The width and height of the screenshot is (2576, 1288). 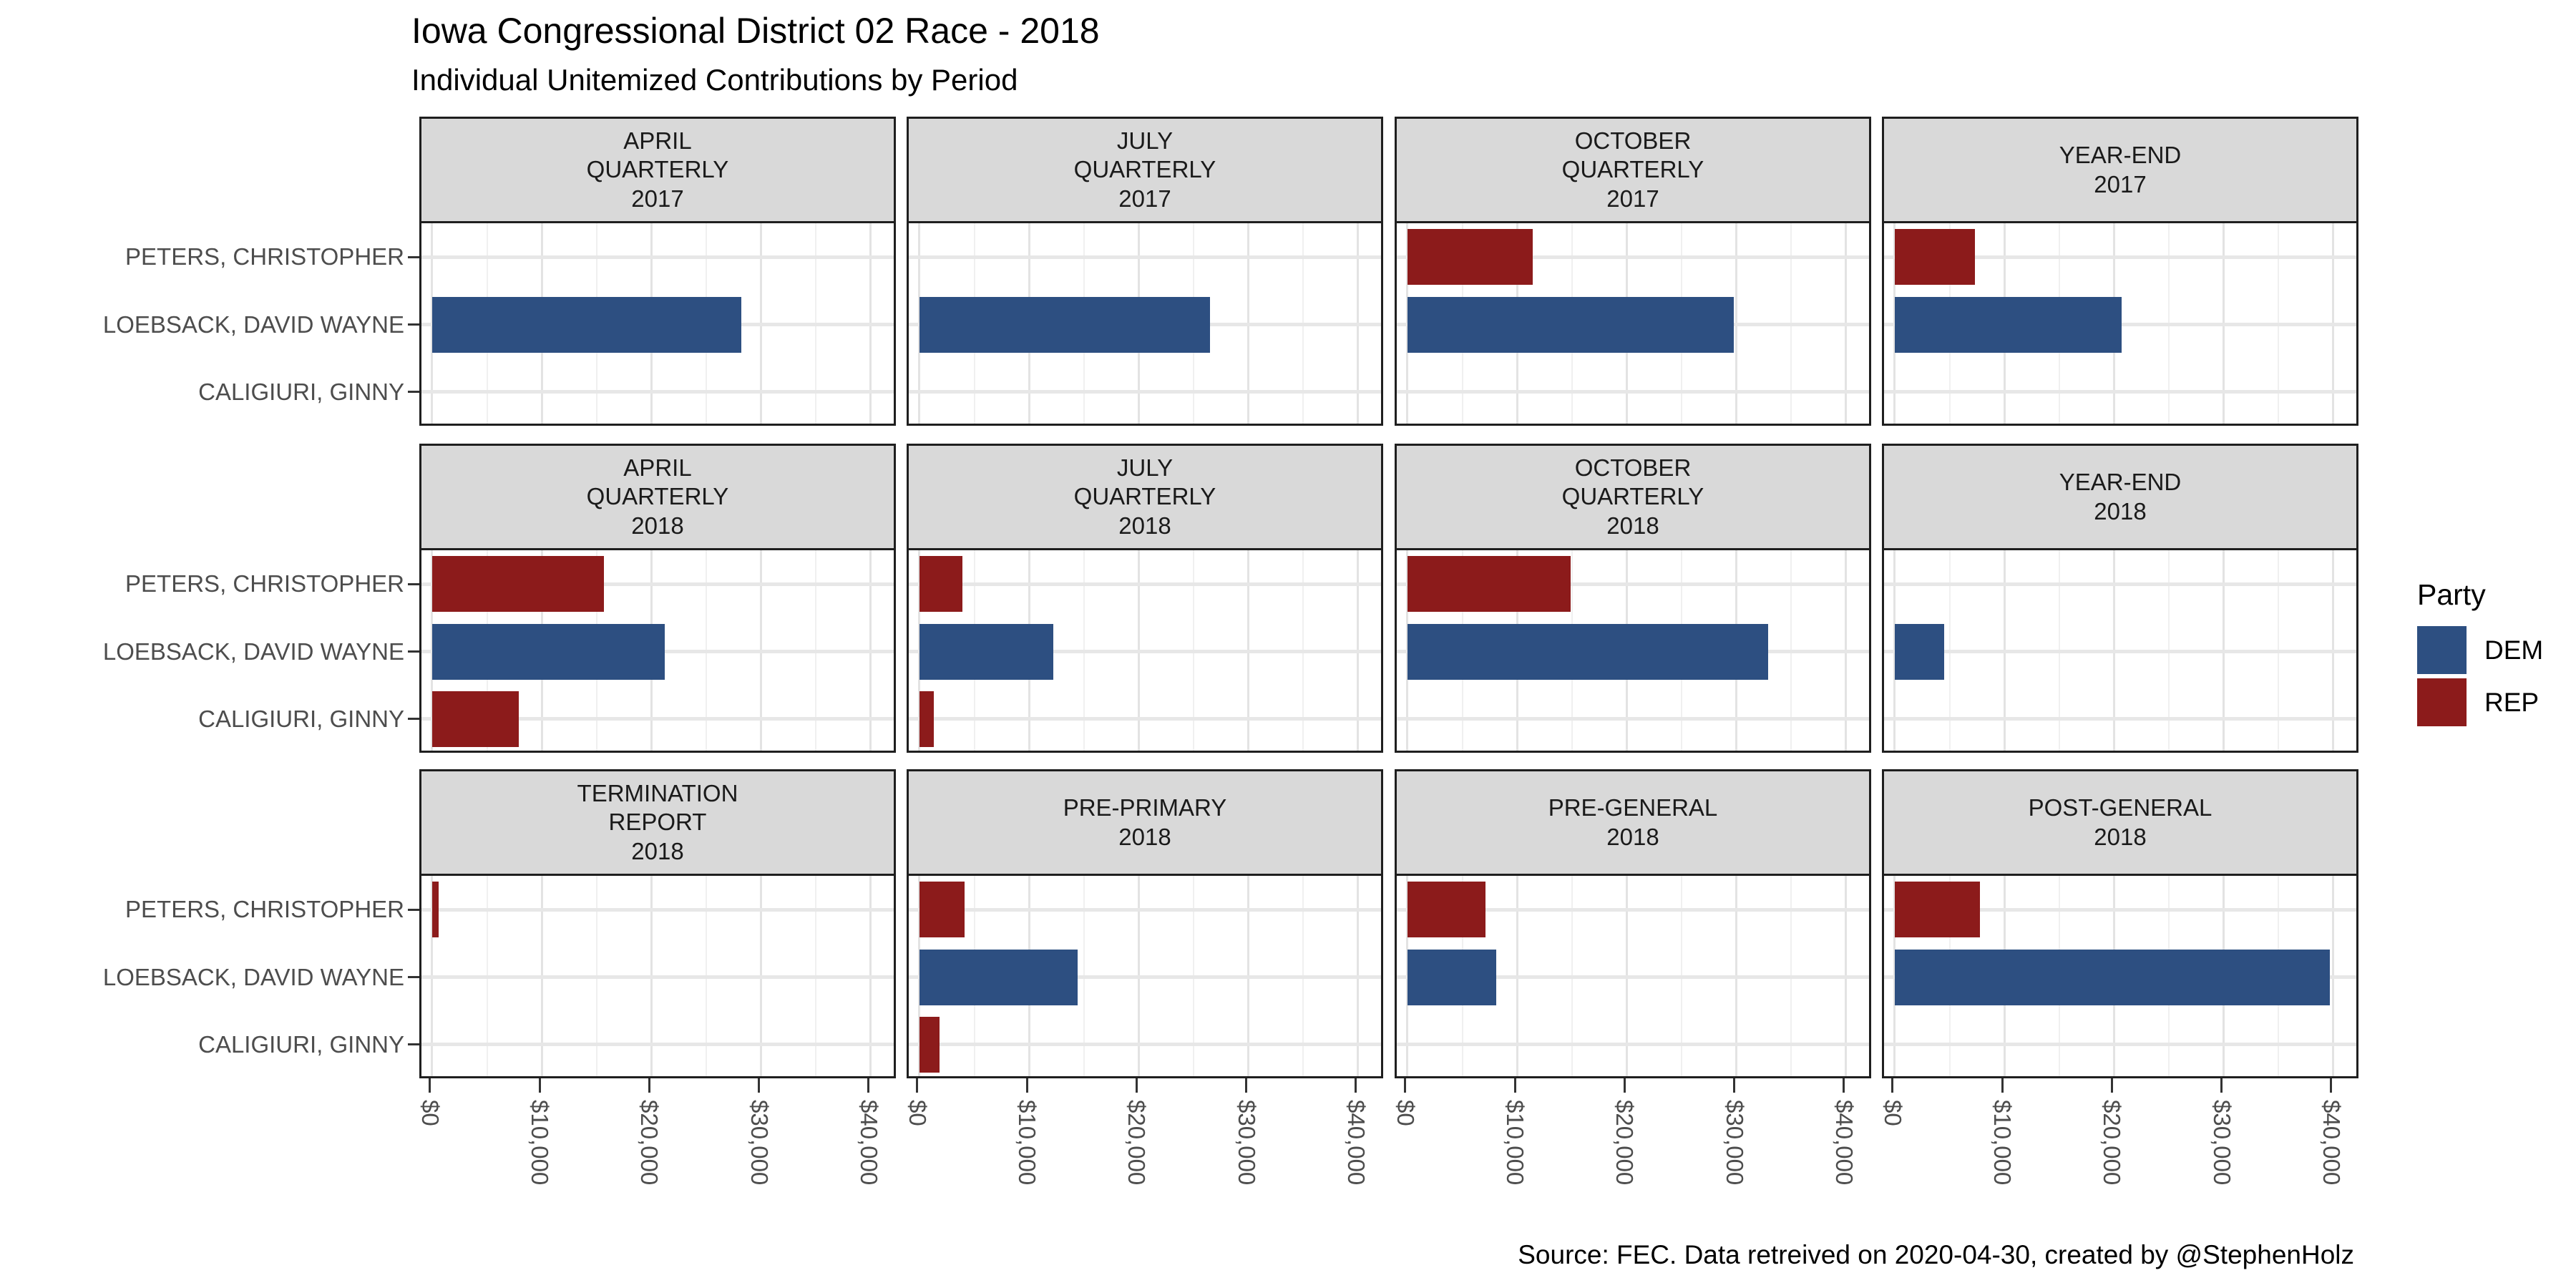 I want to click on legend-item: REP, so click(x=2478, y=702).